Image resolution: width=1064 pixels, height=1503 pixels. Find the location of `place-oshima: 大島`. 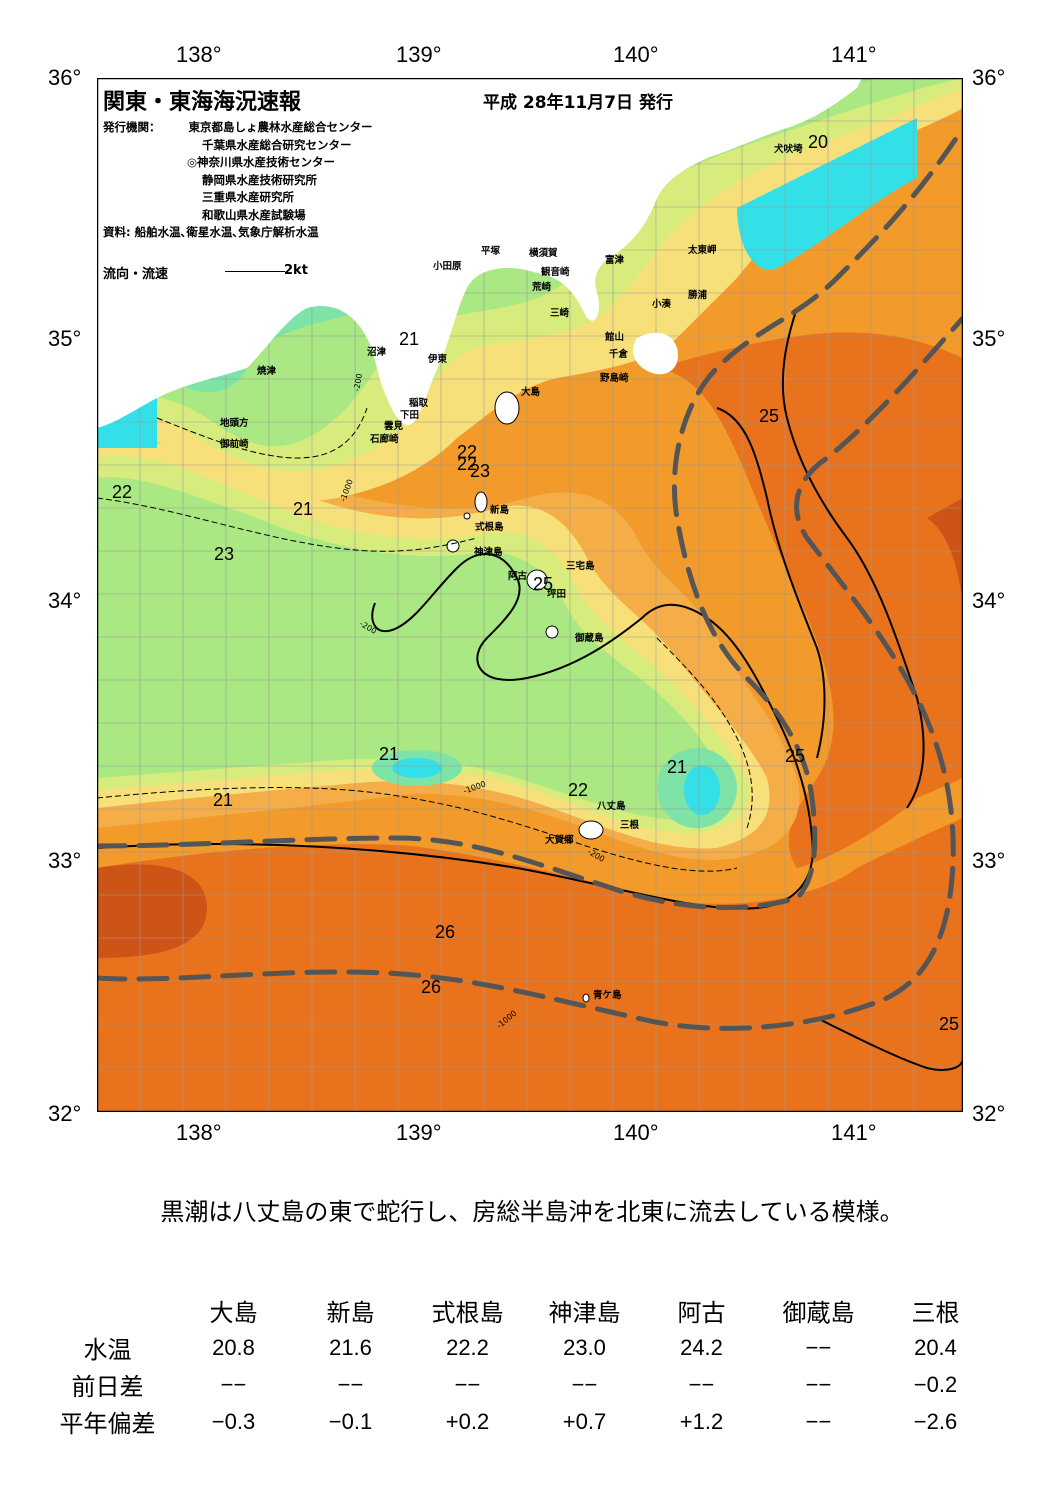

place-oshima: 大島 is located at coordinates (531, 392).